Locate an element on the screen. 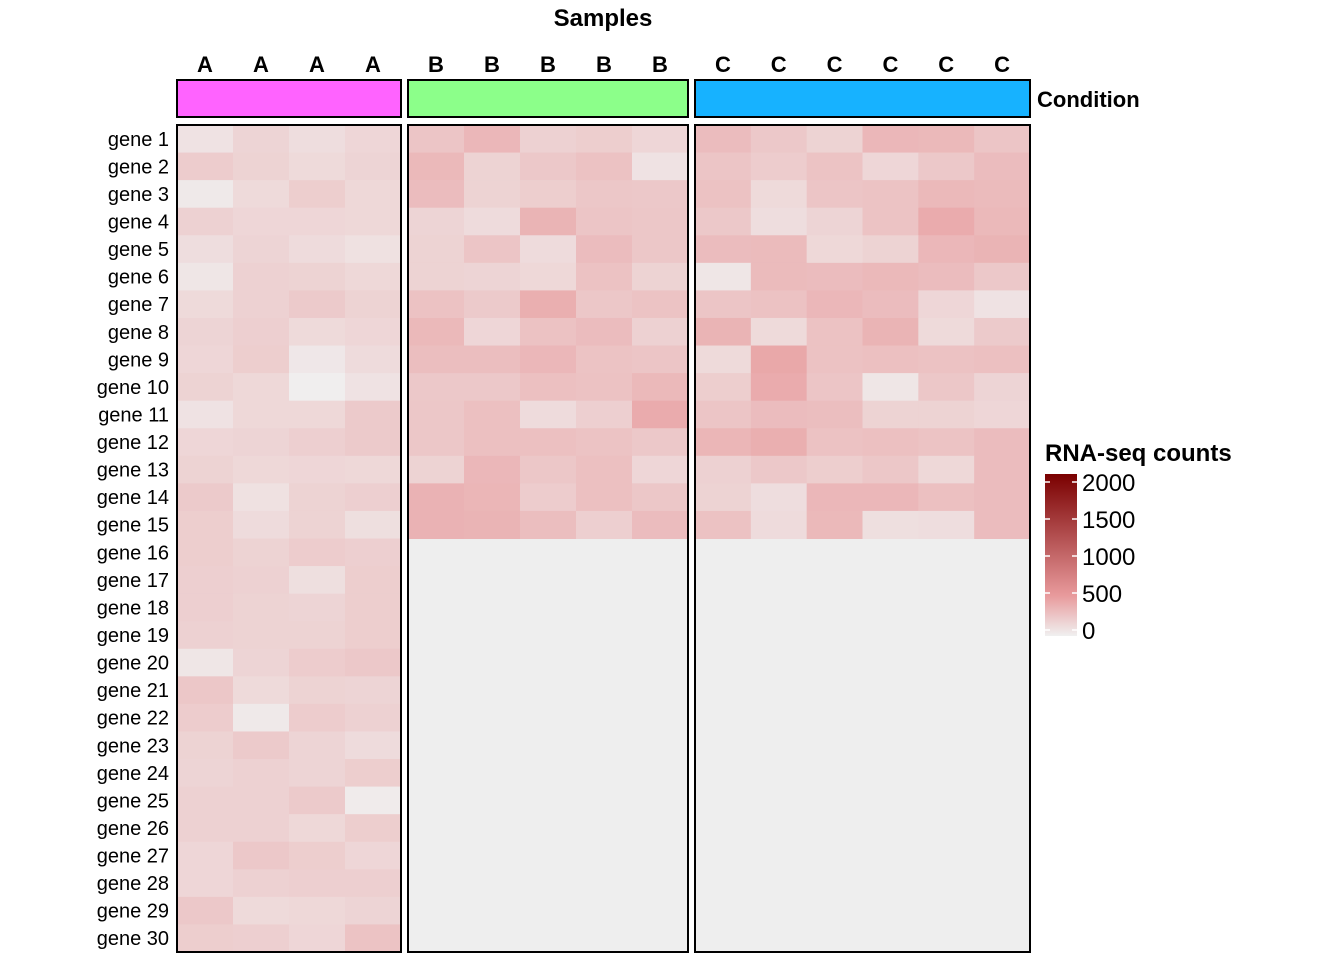 The image size is (1344, 960). condition-bar-B is located at coordinates (548, 98).